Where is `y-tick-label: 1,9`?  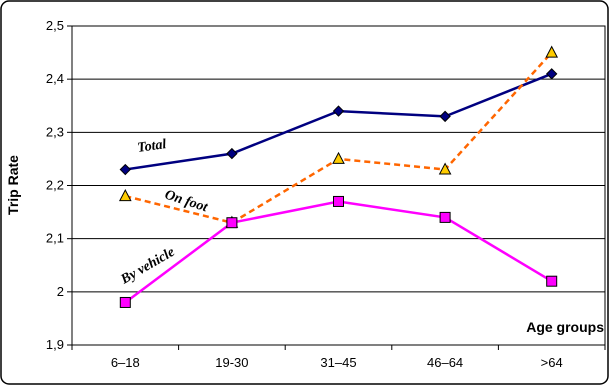
y-tick-label: 1,9 is located at coordinates (55, 344).